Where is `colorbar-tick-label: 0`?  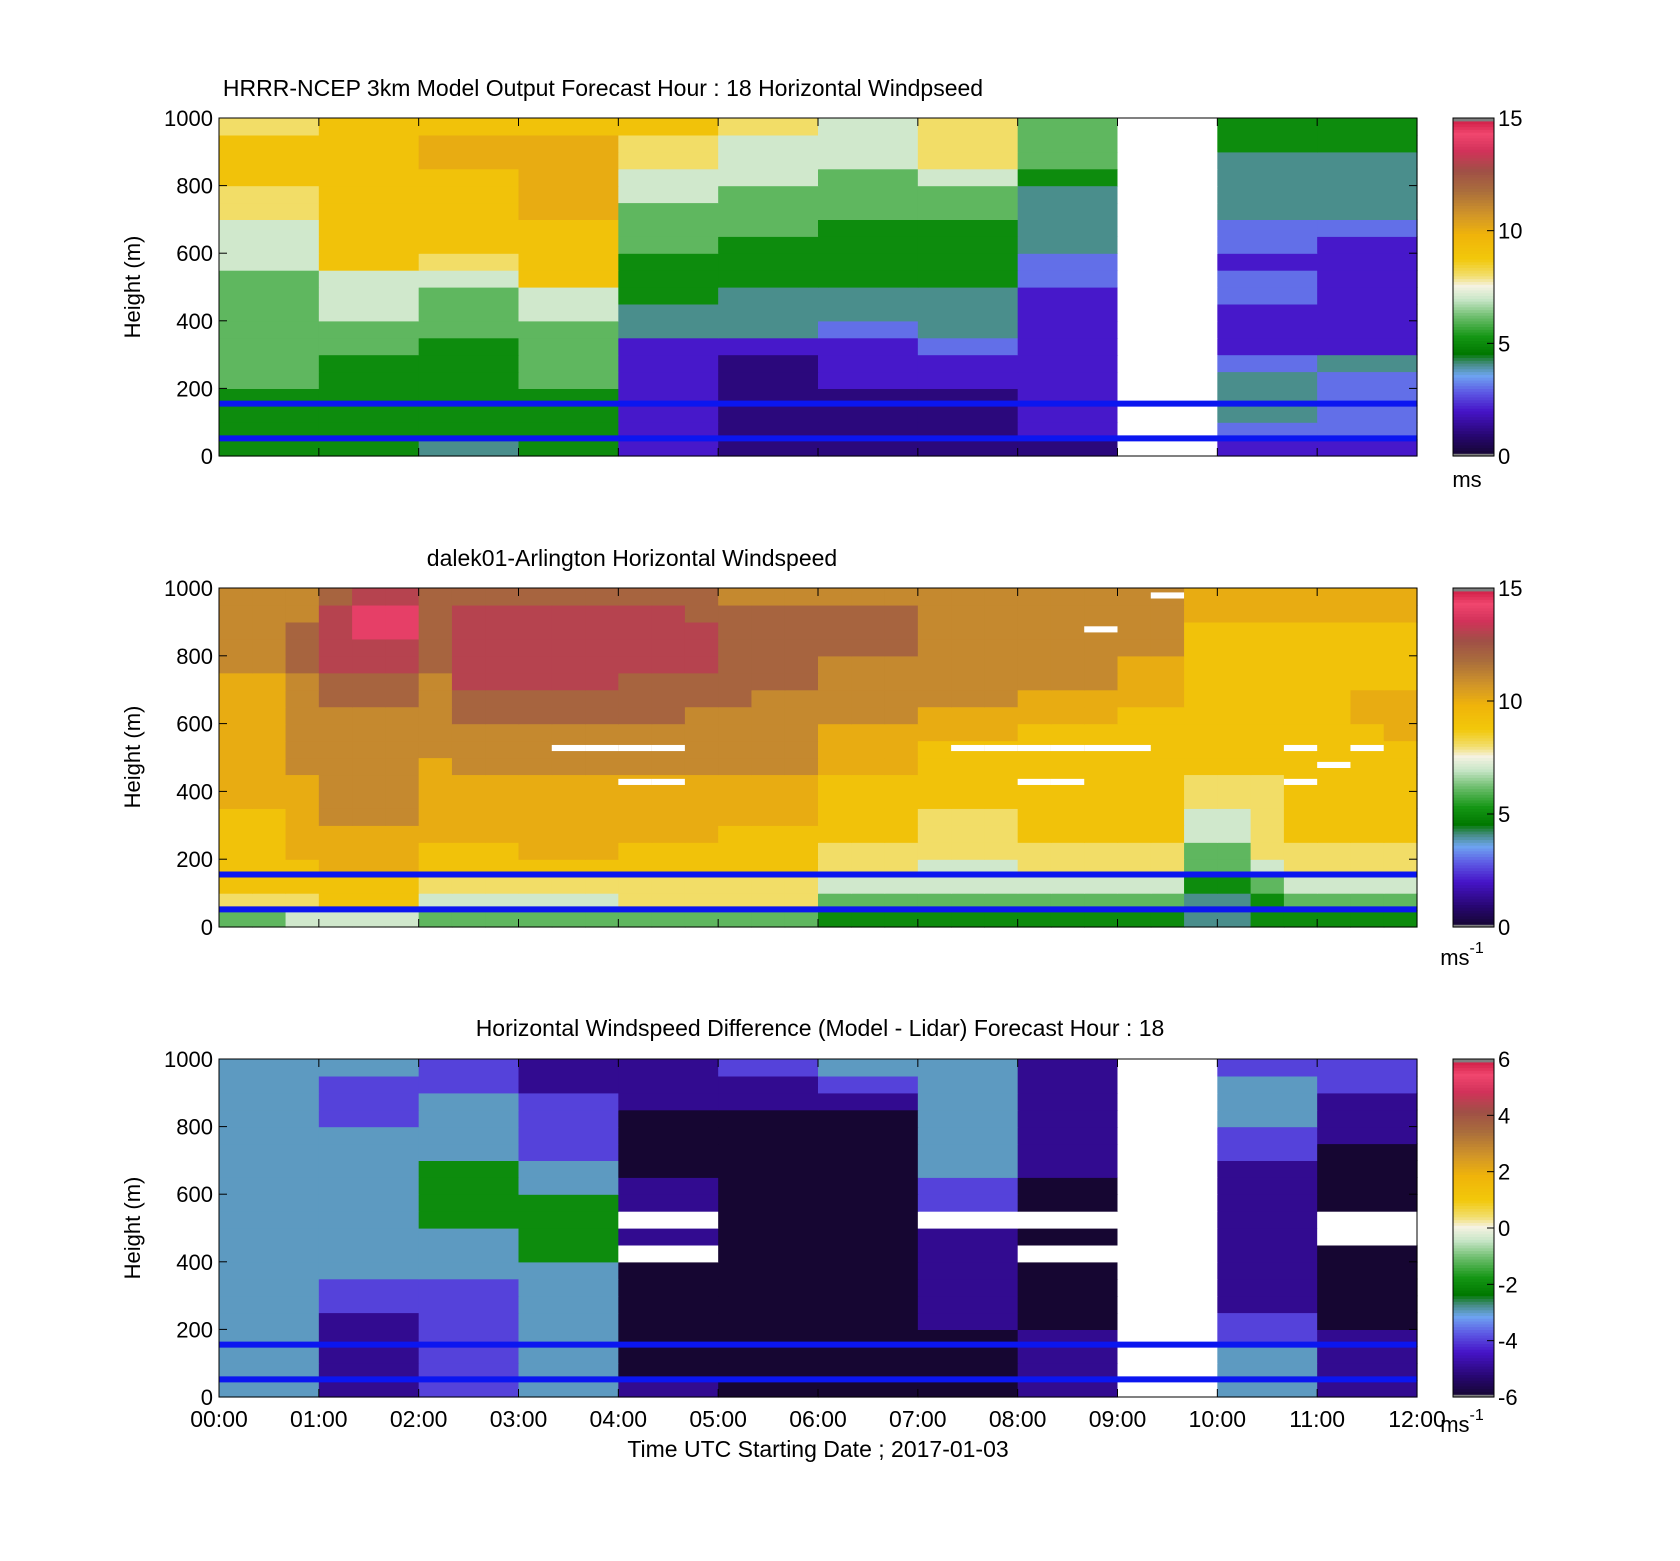 colorbar-tick-label: 0 is located at coordinates (1504, 456).